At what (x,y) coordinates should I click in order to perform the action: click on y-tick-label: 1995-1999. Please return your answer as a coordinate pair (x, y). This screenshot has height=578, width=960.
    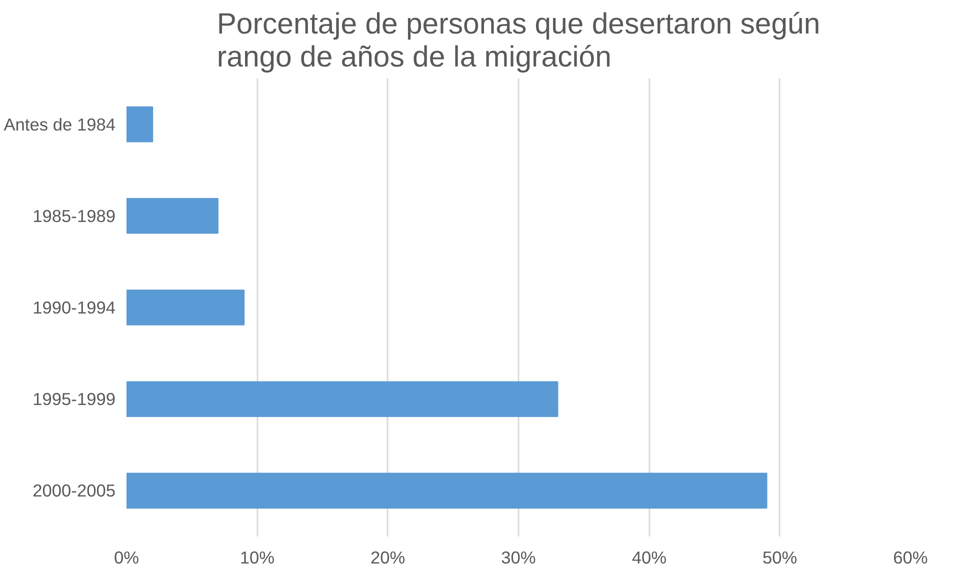
    Looking at the image, I should click on (74, 399).